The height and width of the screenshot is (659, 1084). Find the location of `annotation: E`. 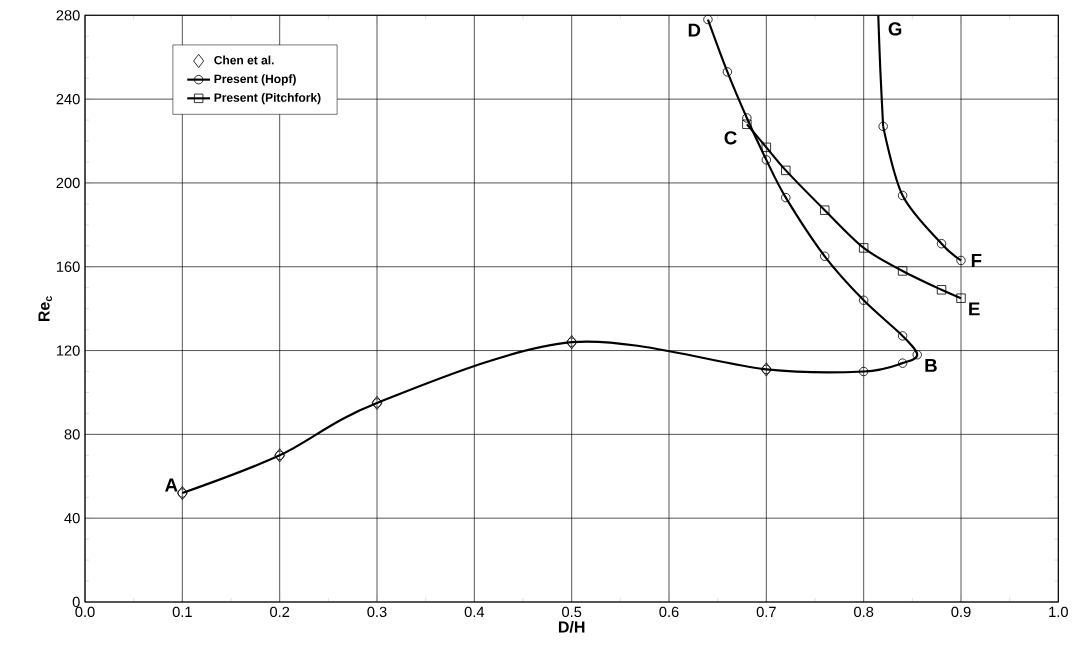

annotation: E is located at coordinates (974, 309).